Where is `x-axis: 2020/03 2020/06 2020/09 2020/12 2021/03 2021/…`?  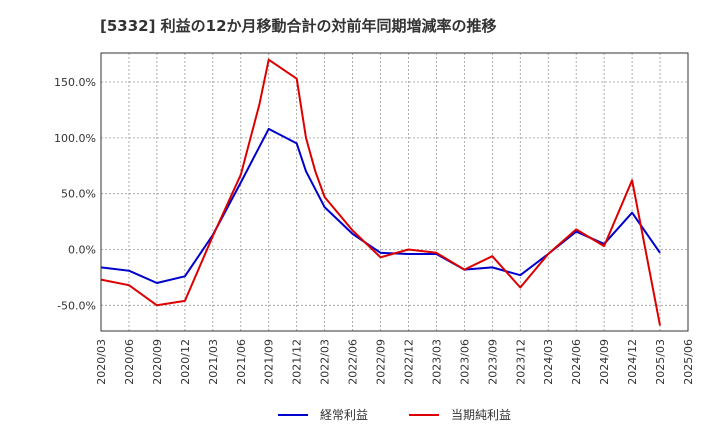 x-axis: 2020/03 2020/06 2020/09 2020/12 2021/03 2021/… is located at coordinates (395, 362).